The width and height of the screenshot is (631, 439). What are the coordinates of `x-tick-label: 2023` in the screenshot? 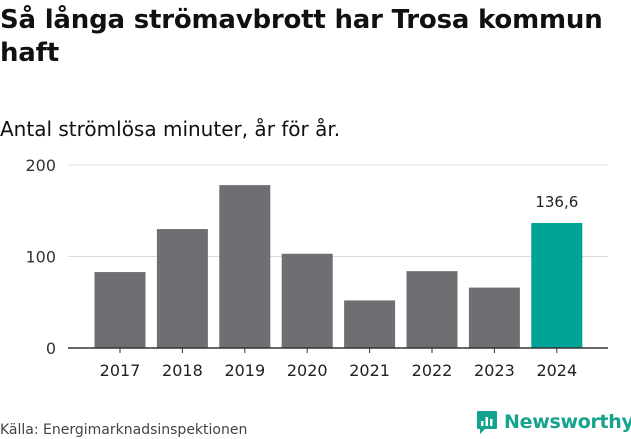 It's located at (494, 370).